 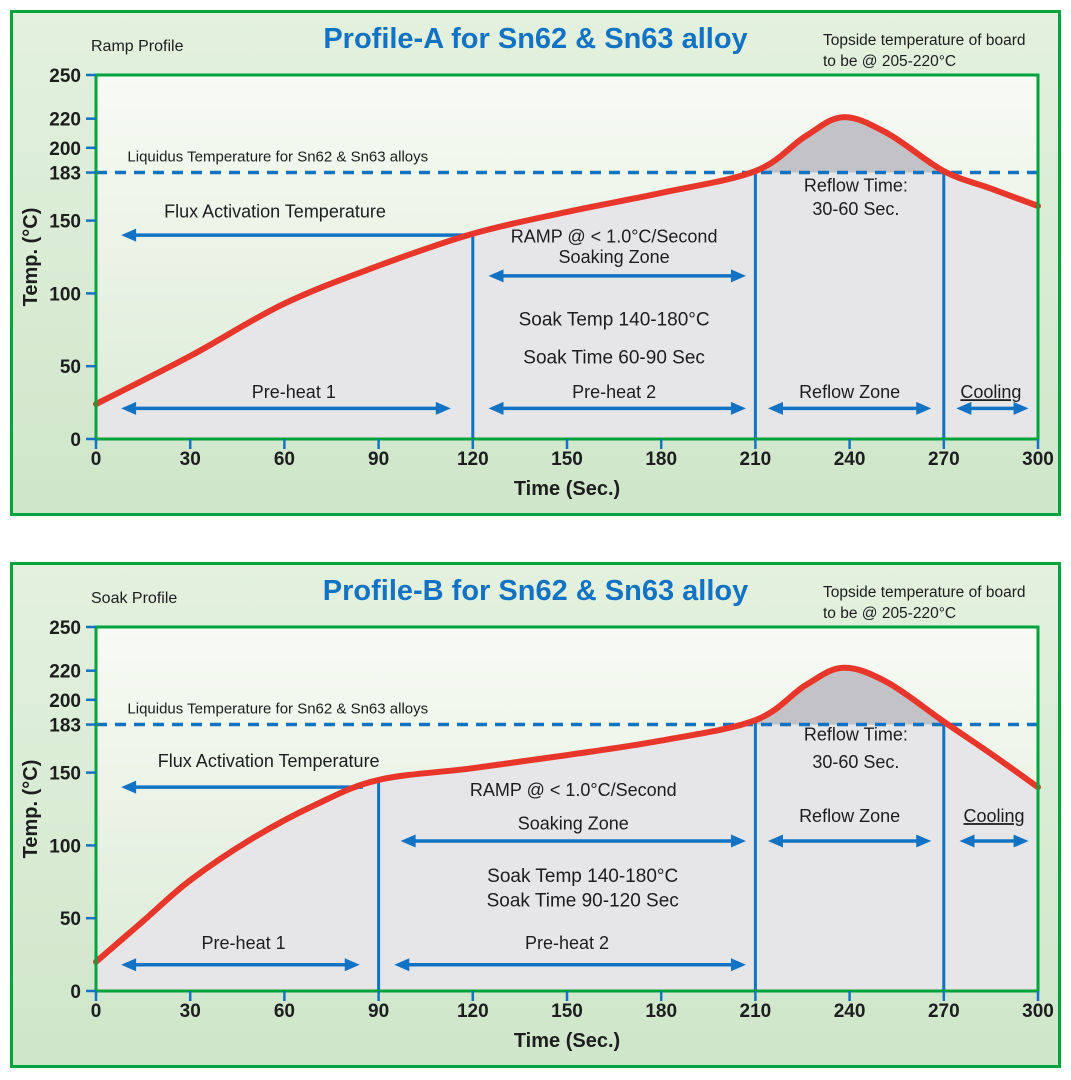 What do you see at coordinates (134, 598) in the screenshot?
I see `profile-type-label: Soak Profile` at bounding box center [134, 598].